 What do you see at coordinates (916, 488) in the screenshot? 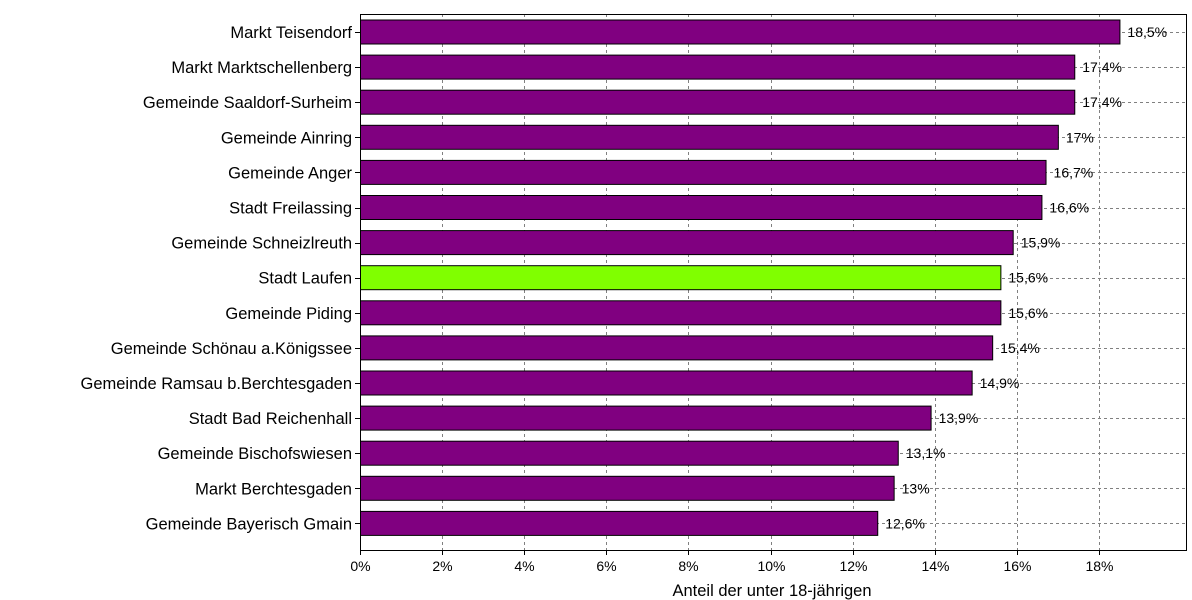
I see `data-label: 13%` at bounding box center [916, 488].